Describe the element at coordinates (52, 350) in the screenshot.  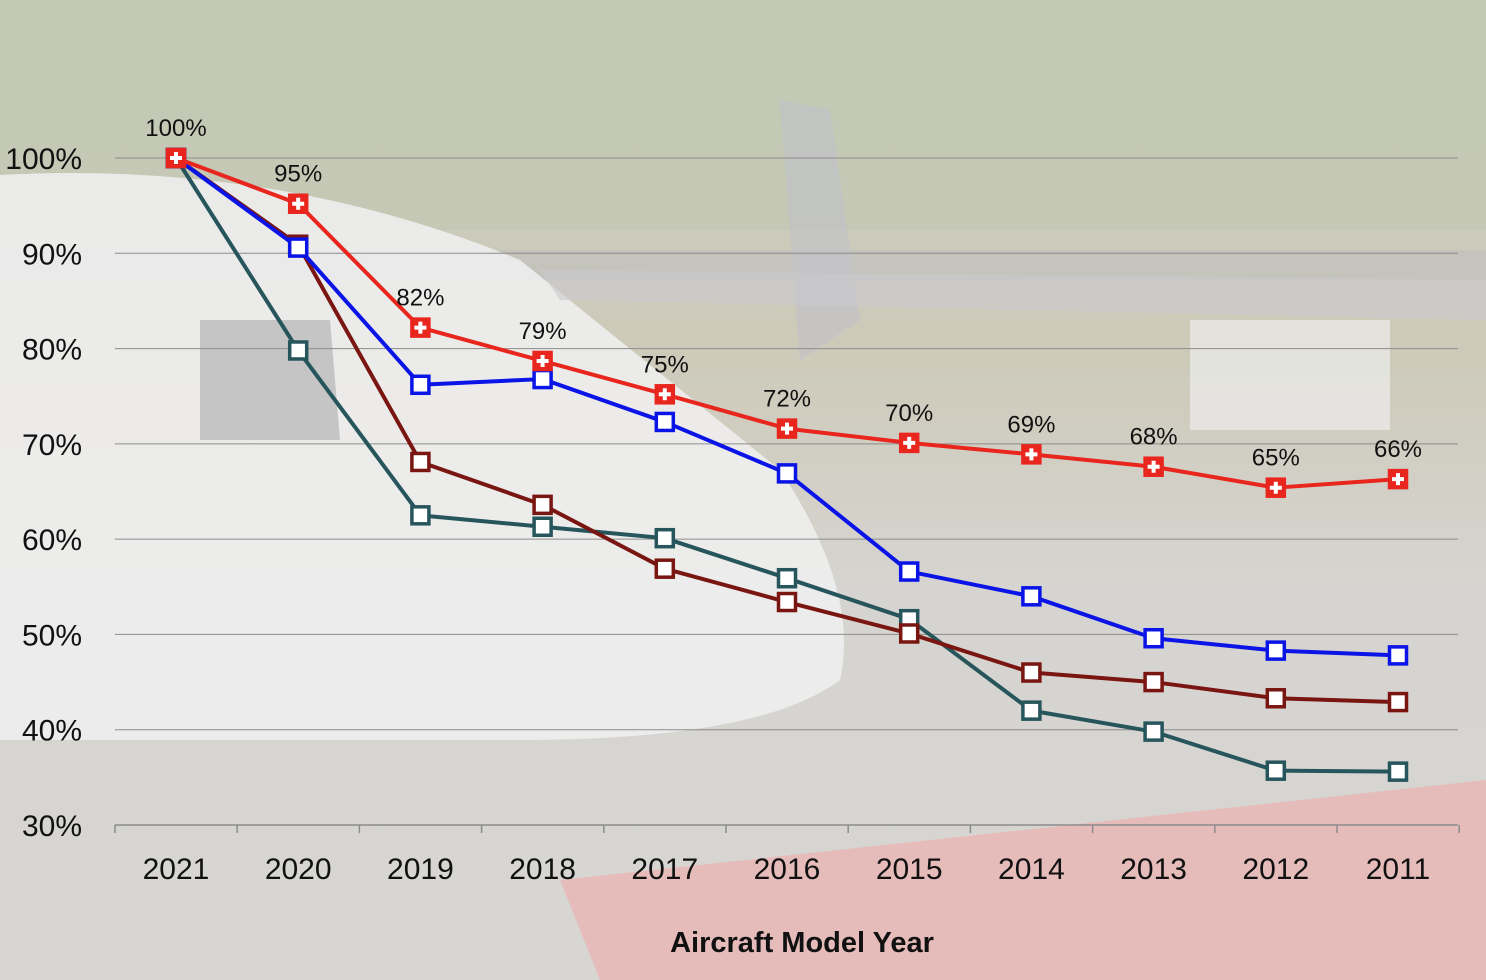
I see `y-tick-label: 80%` at that location.